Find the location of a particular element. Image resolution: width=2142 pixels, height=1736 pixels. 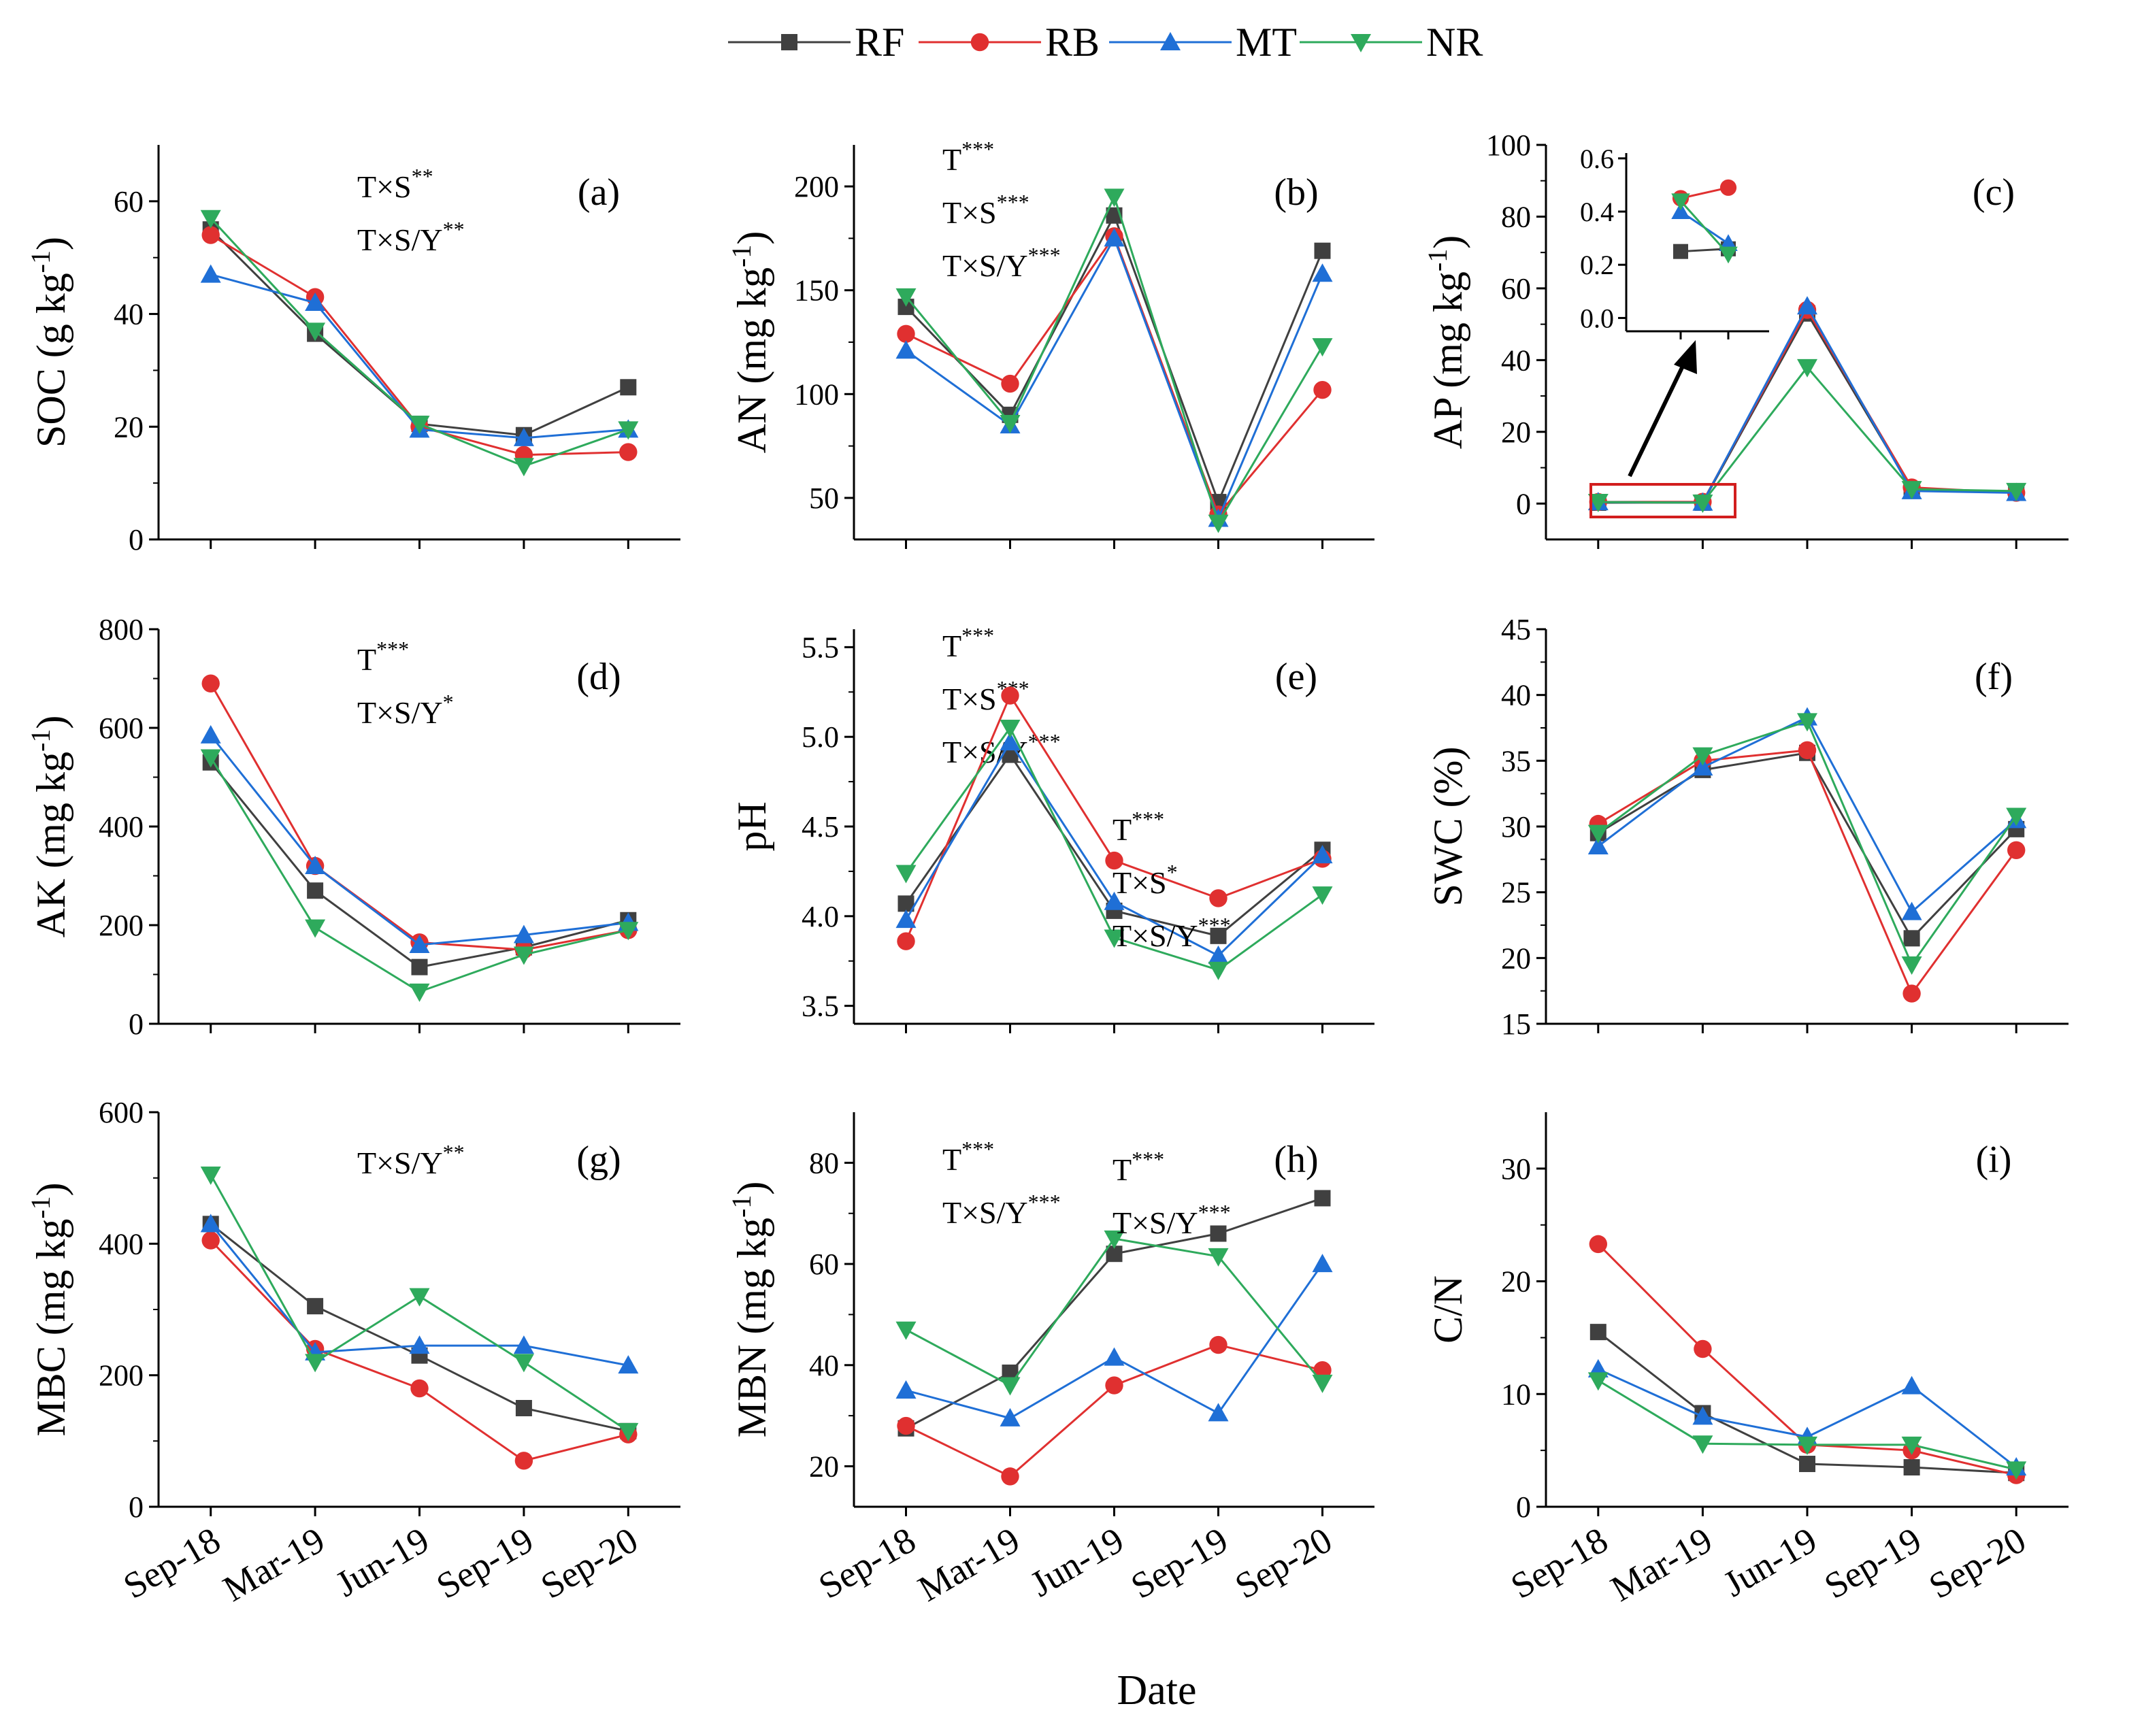

panel-a: 0 20 40 60 SOC (g kg-1) (a) T×S** T×S/Y** is located at coordinates (353, 350).